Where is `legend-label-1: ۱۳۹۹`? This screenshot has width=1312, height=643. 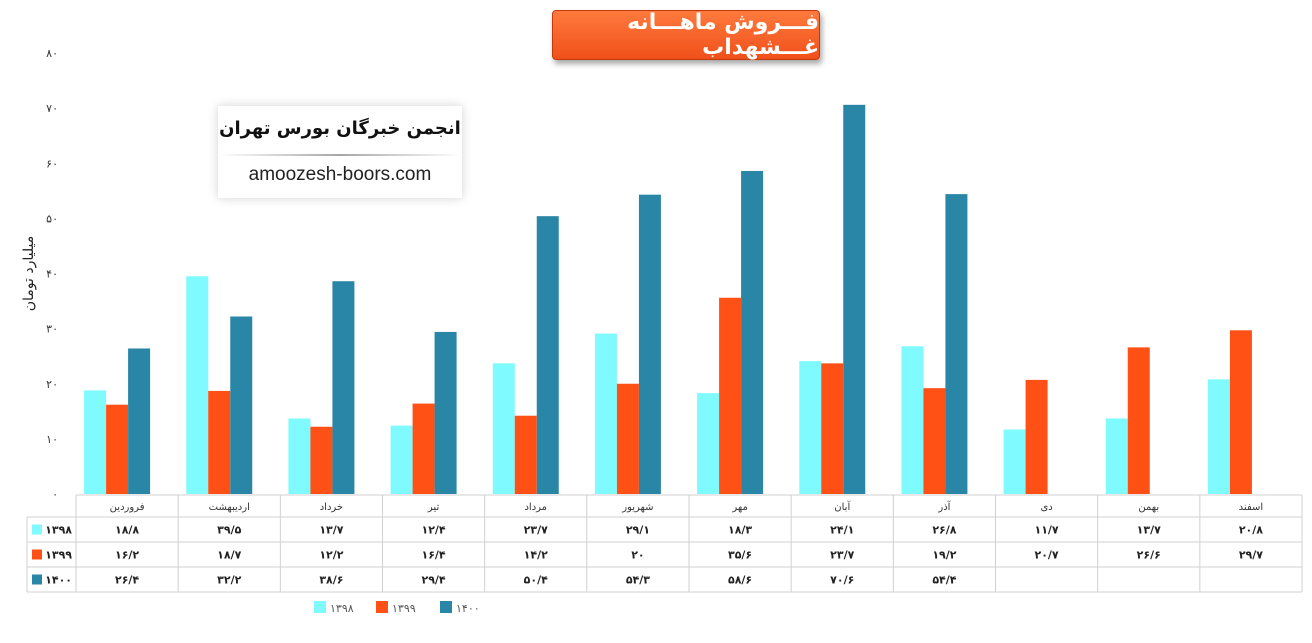
legend-label-1: ۱۳۹۹ is located at coordinates (404, 608).